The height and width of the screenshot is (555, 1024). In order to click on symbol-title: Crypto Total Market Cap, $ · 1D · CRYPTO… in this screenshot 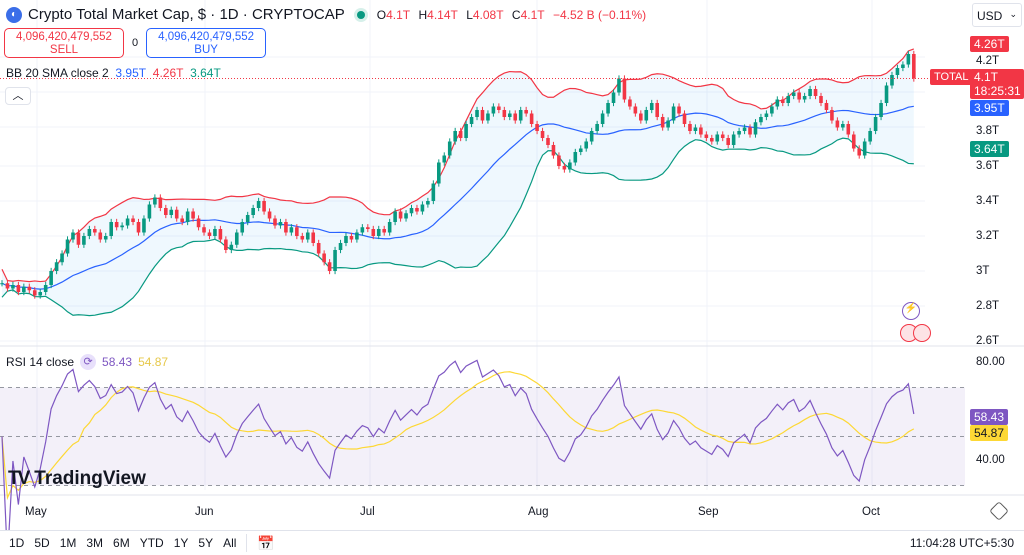, I will do `click(186, 14)`.